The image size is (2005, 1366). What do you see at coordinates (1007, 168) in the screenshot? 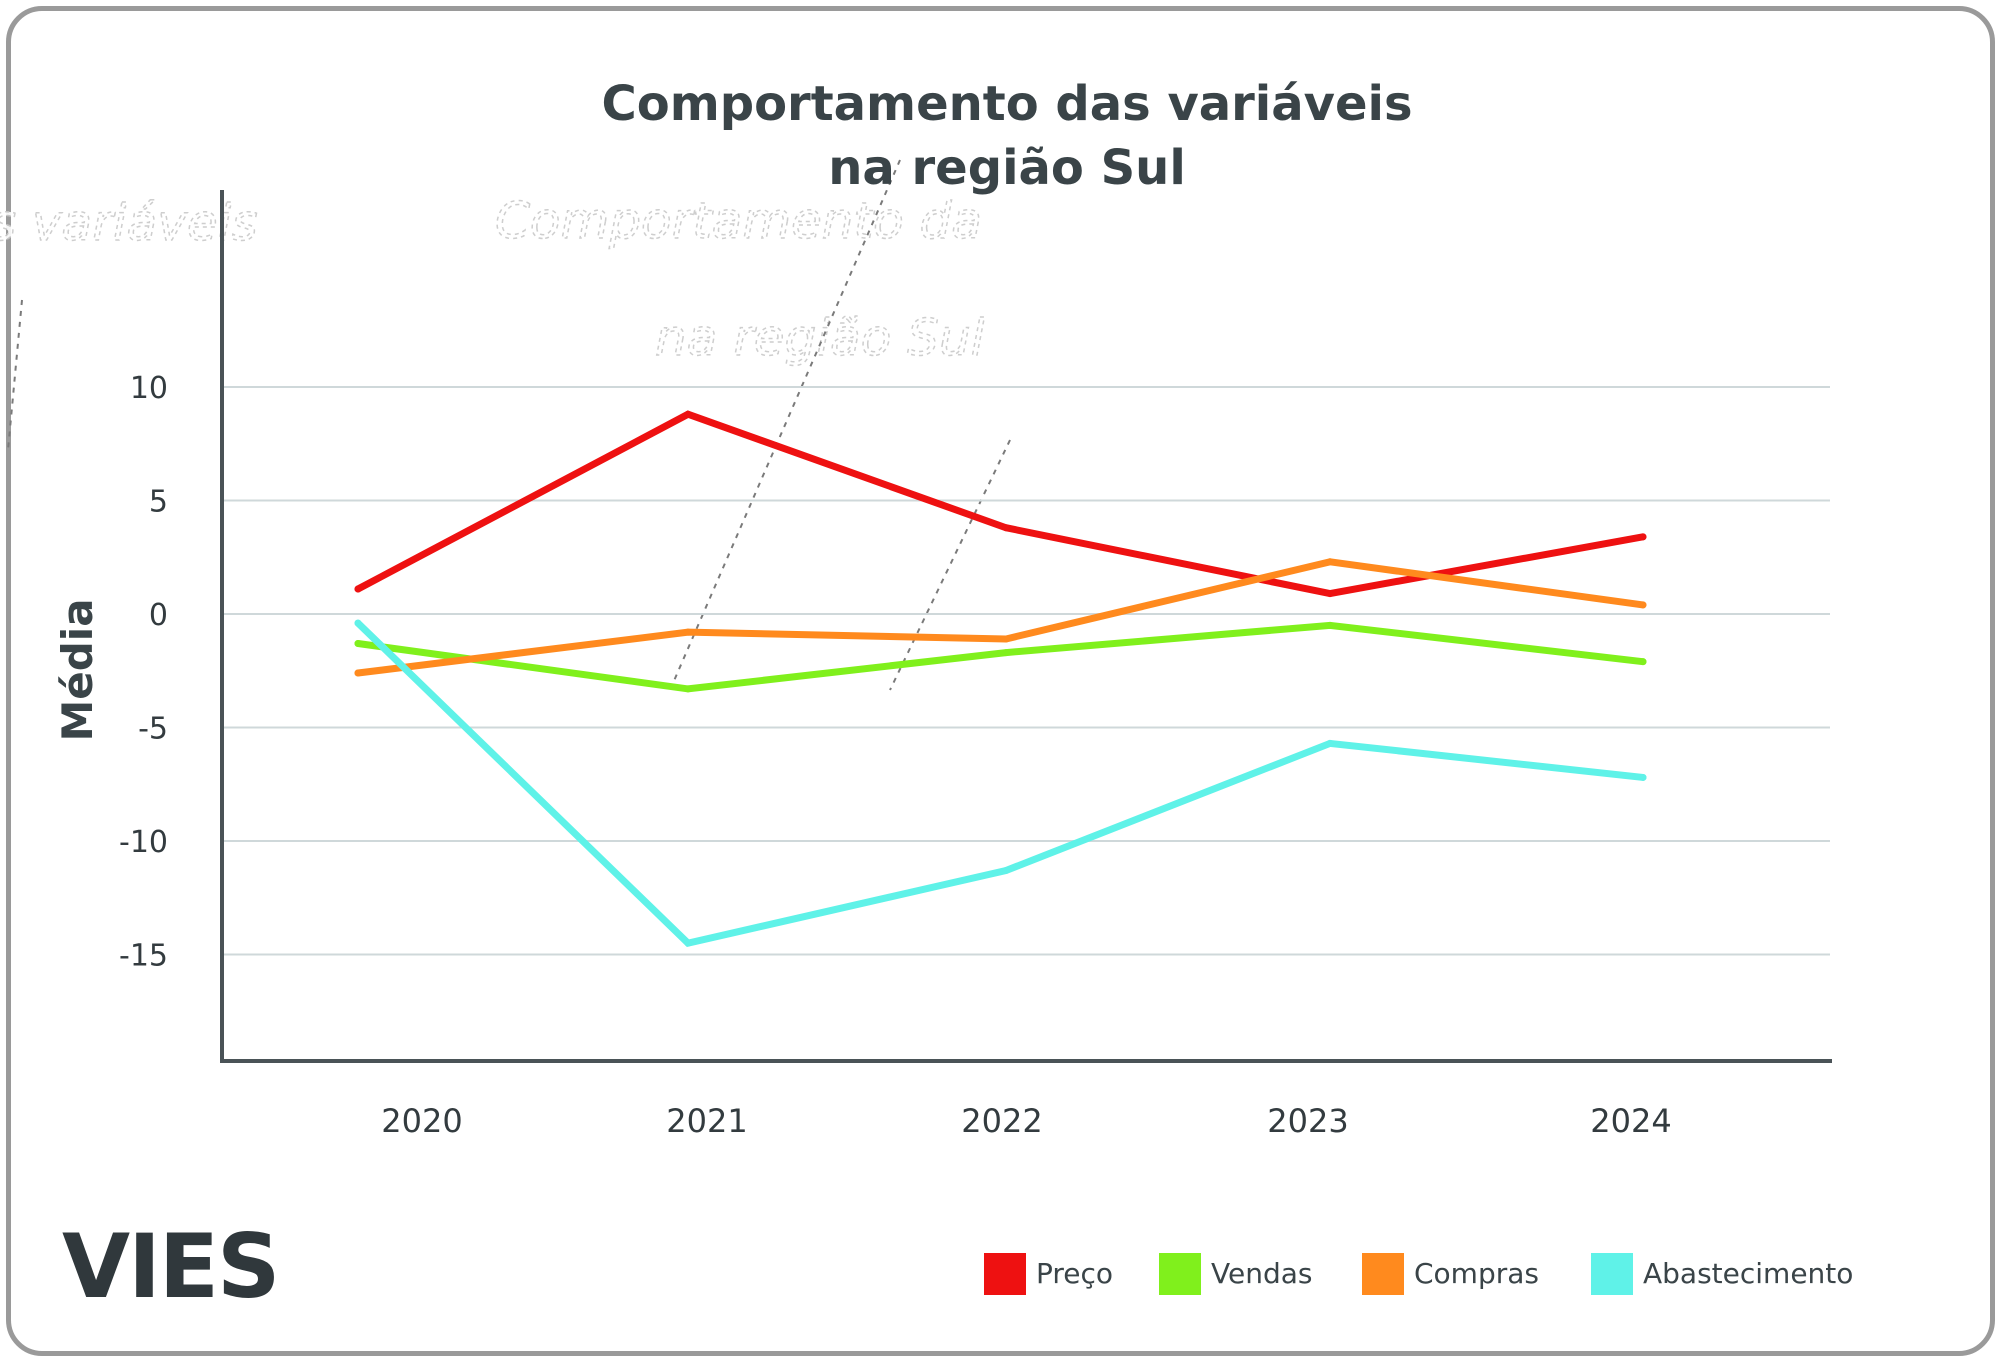
I see `chart-title-line-2: na região Sul` at bounding box center [1007, 168].